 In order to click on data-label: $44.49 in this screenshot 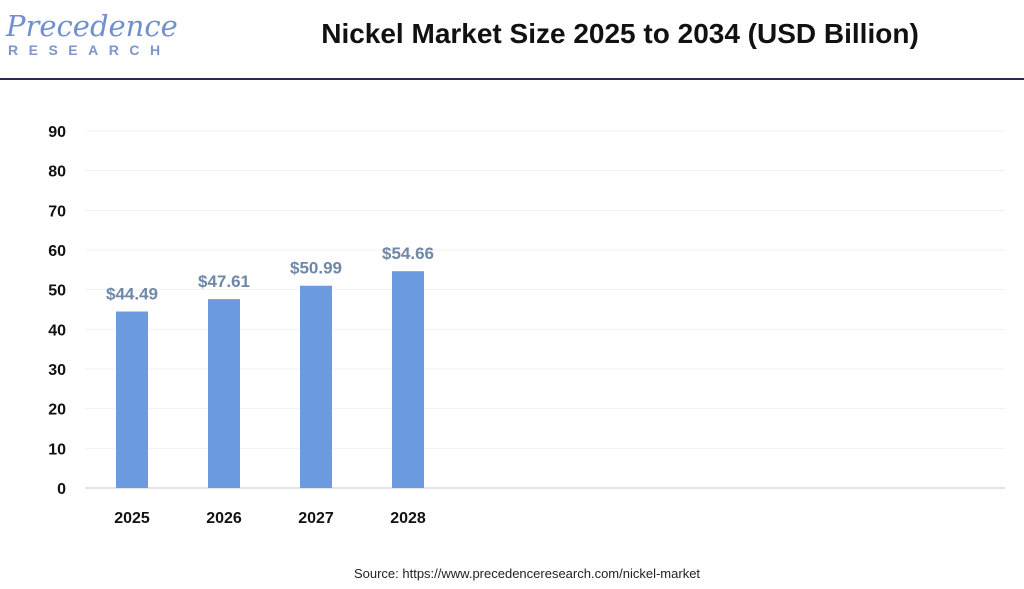, I will do `click(132, 294)`.